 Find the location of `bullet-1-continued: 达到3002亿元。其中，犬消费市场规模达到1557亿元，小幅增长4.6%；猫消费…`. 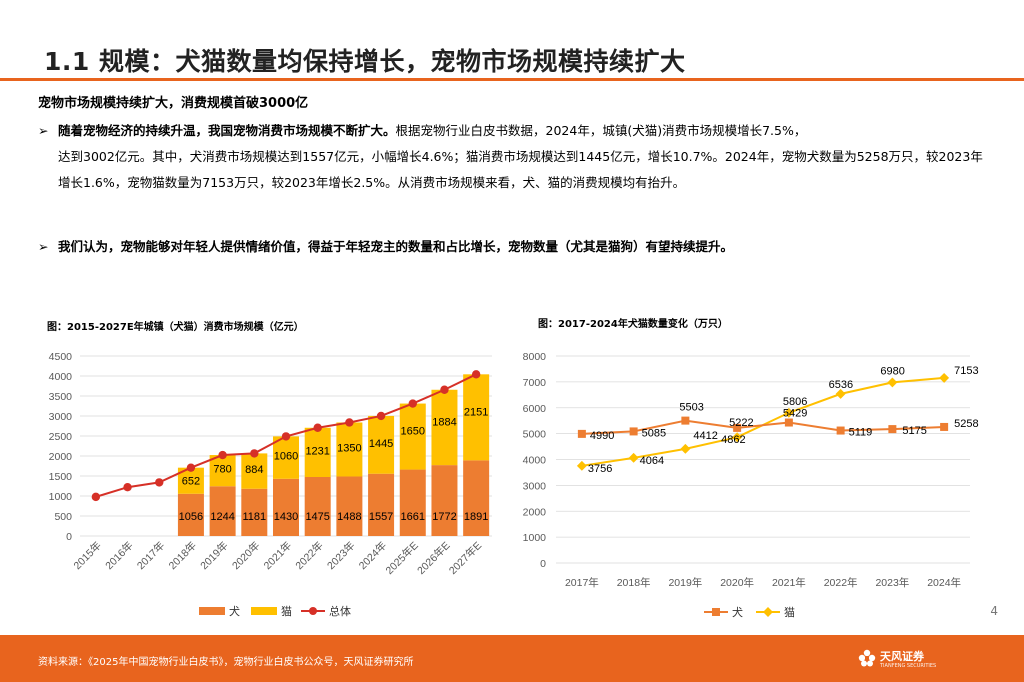

bullet-1-continued: 达到3002亿元。其中，犬消费市场规模达到1557亿元，小幅增长4.6%；猫消费… is located at coordinates (520, 169).